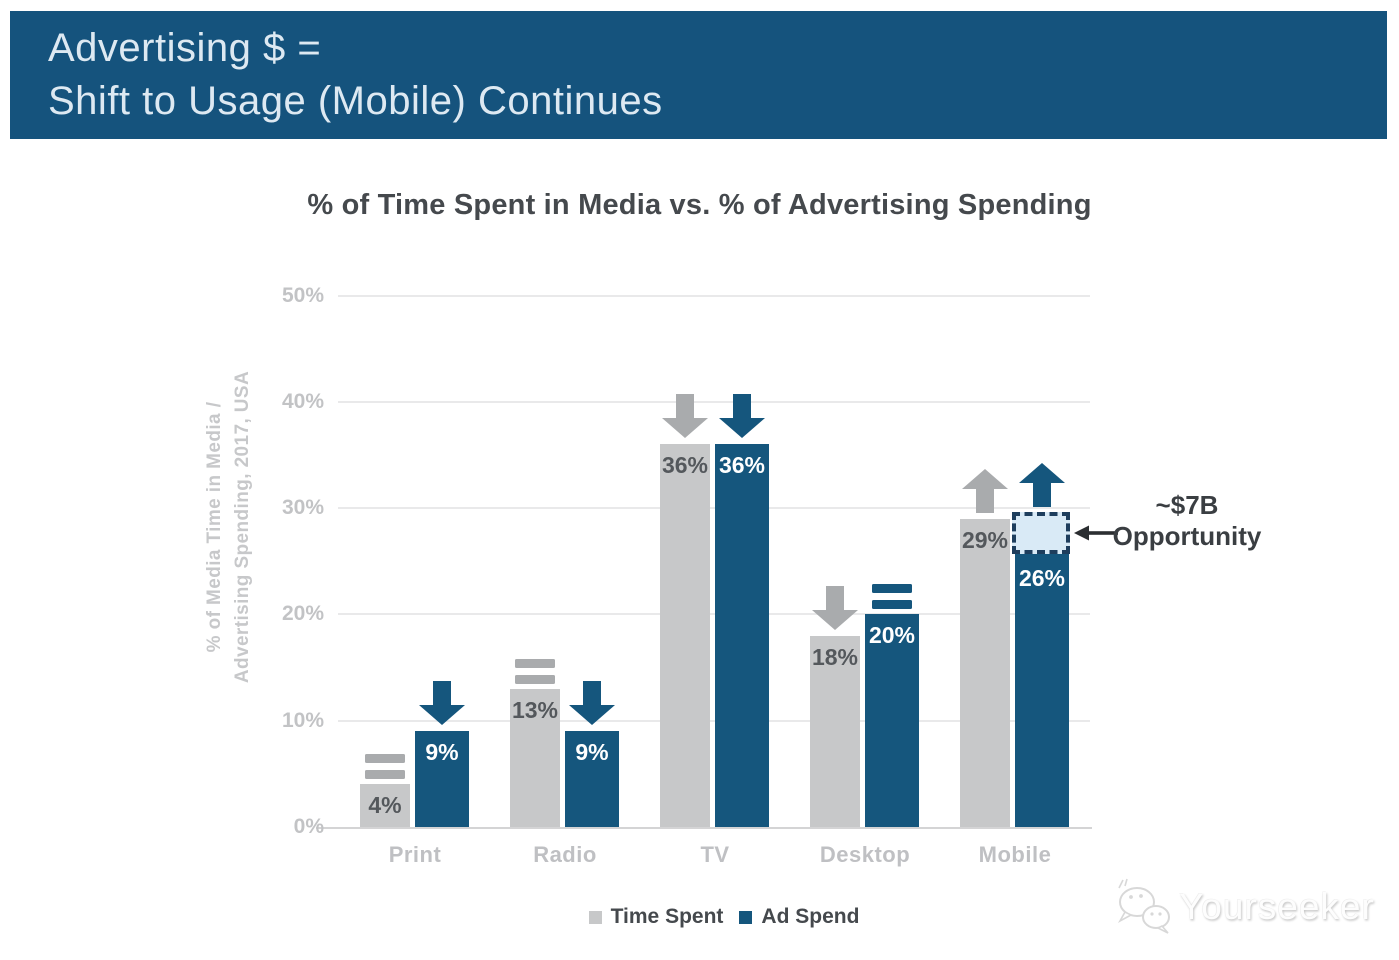  I want to click on watermark-text: Yourseeker, so click(1277, 906).